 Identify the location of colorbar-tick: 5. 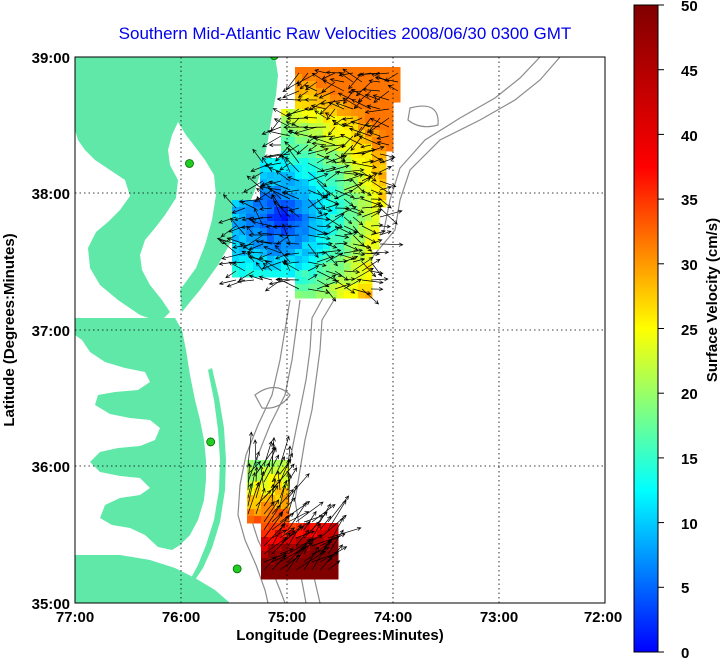
(685, 588).